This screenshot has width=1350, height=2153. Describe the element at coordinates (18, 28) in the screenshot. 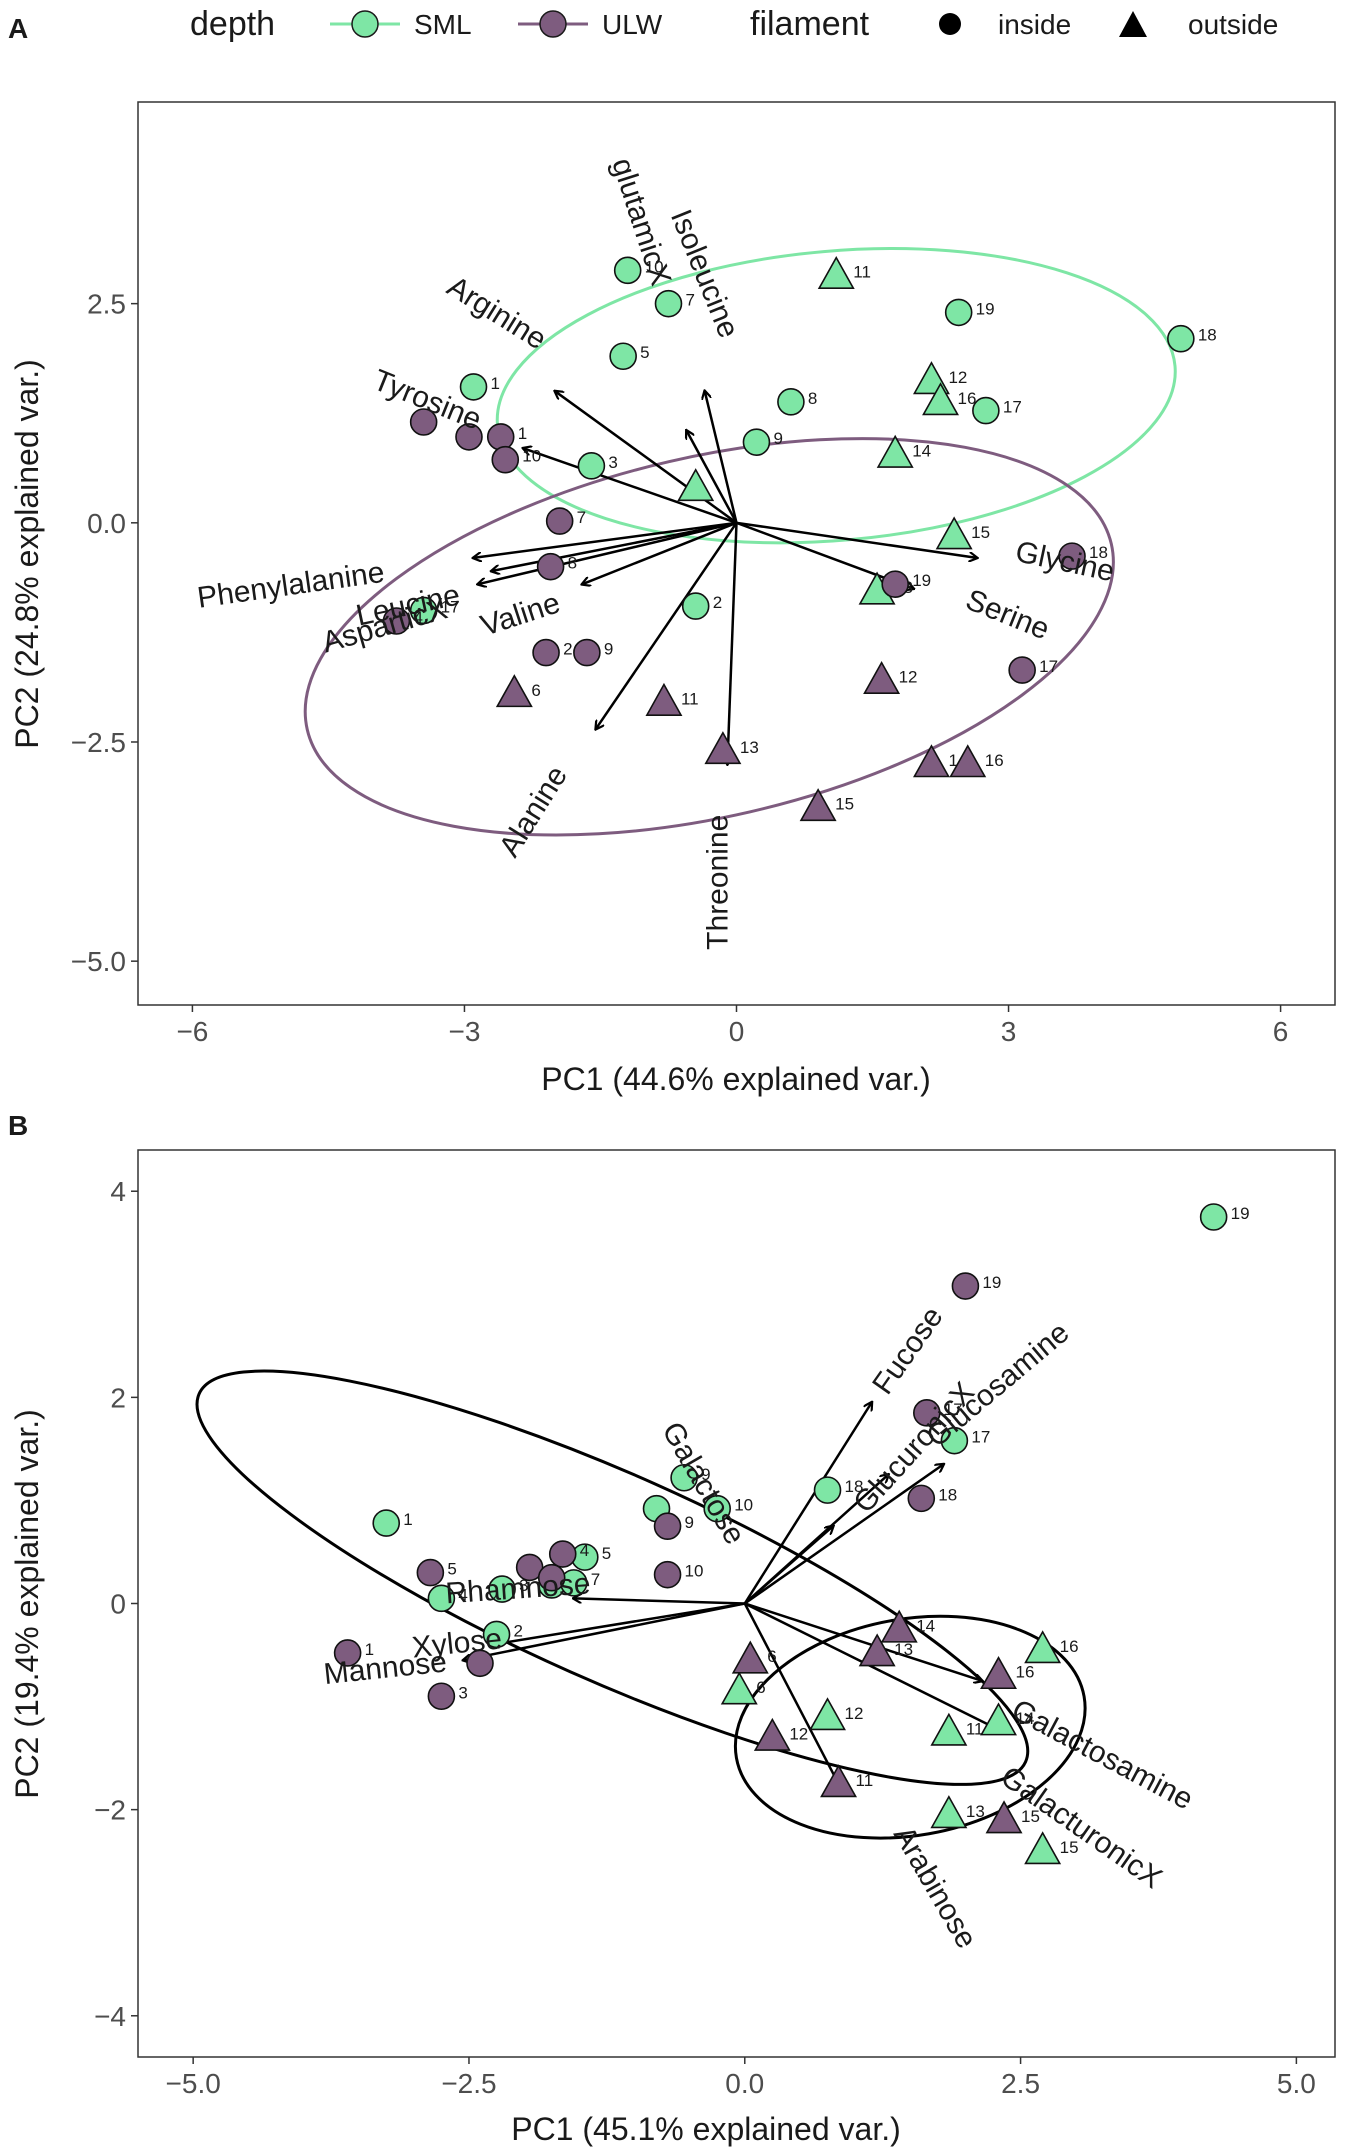

I see `panel-letter-a: A` at that location.